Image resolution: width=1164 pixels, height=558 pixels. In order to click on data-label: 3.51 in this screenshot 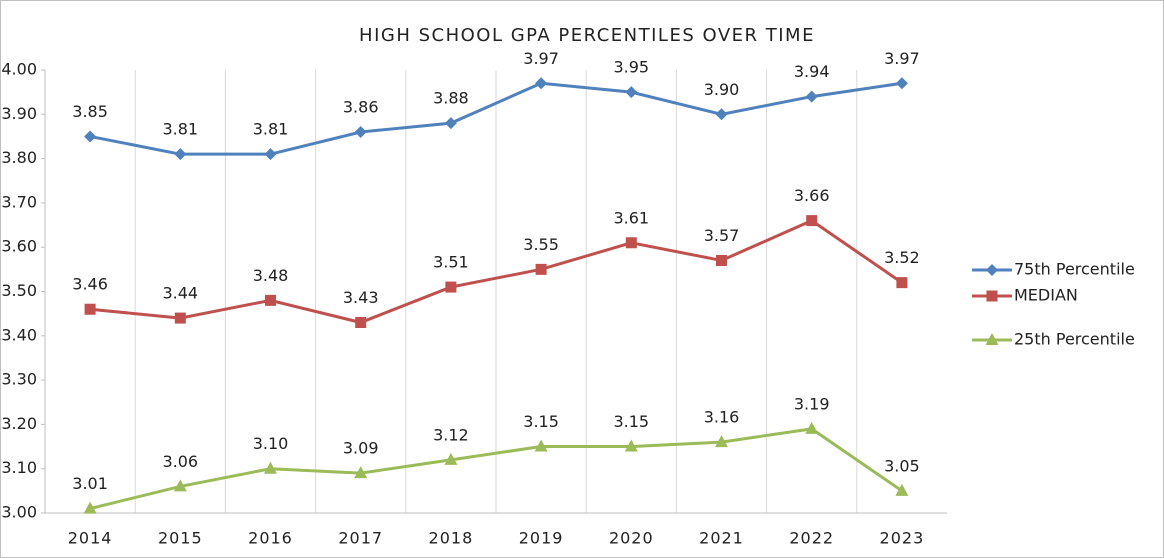, I will do `click(451, 262)`.